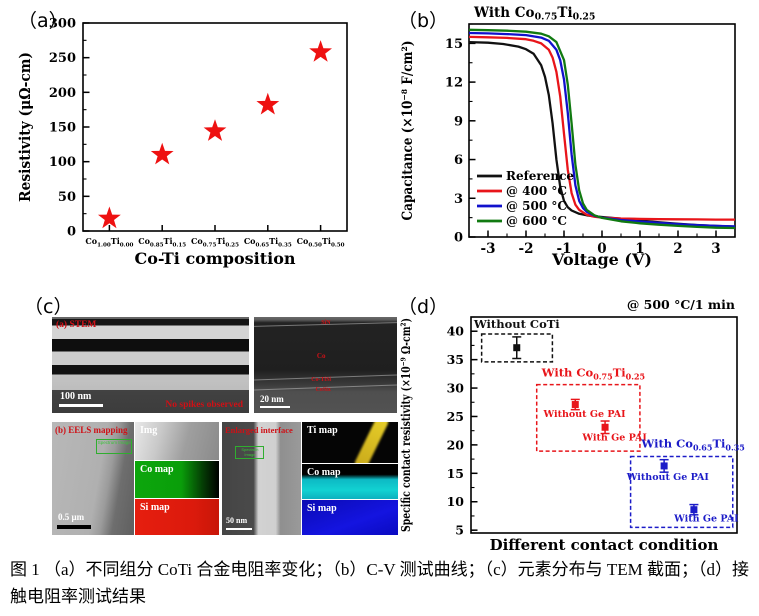 This screenshot has width=759, height=616. I want to click on x-tick-label: 1, so click(639, 249).